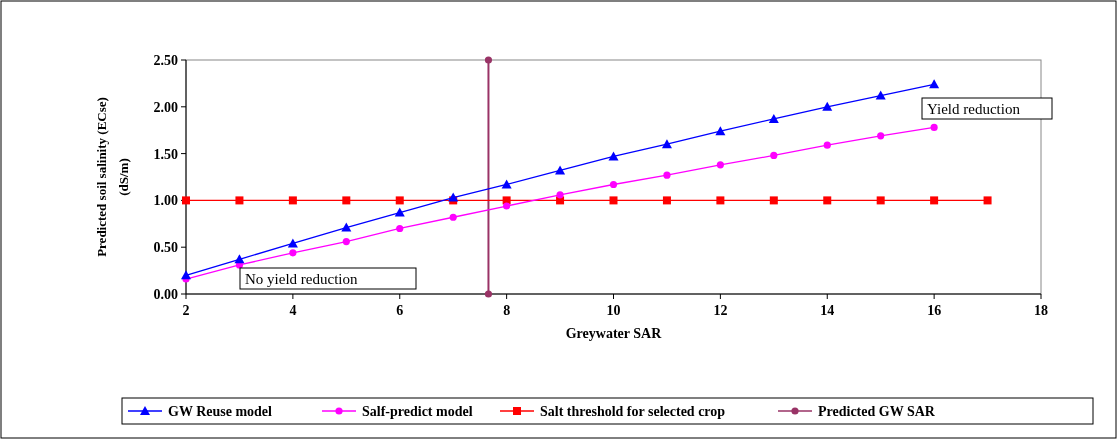 The height and width of the screenshot is (439, 1117). Describe the element at coordinates (186, 310) in the screenshot. I see `x-tick-label: 2` at that location.